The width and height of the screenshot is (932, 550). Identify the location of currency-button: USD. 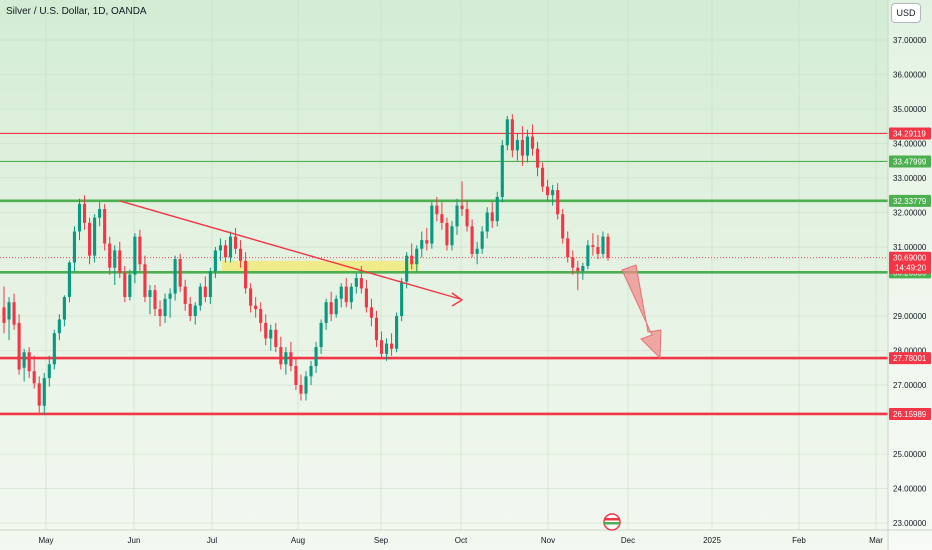
(906, 13).